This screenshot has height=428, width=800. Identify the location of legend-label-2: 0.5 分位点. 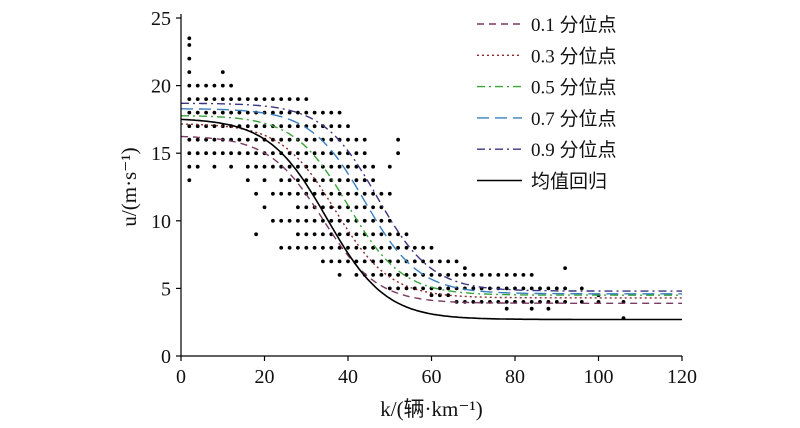
(574, 88).